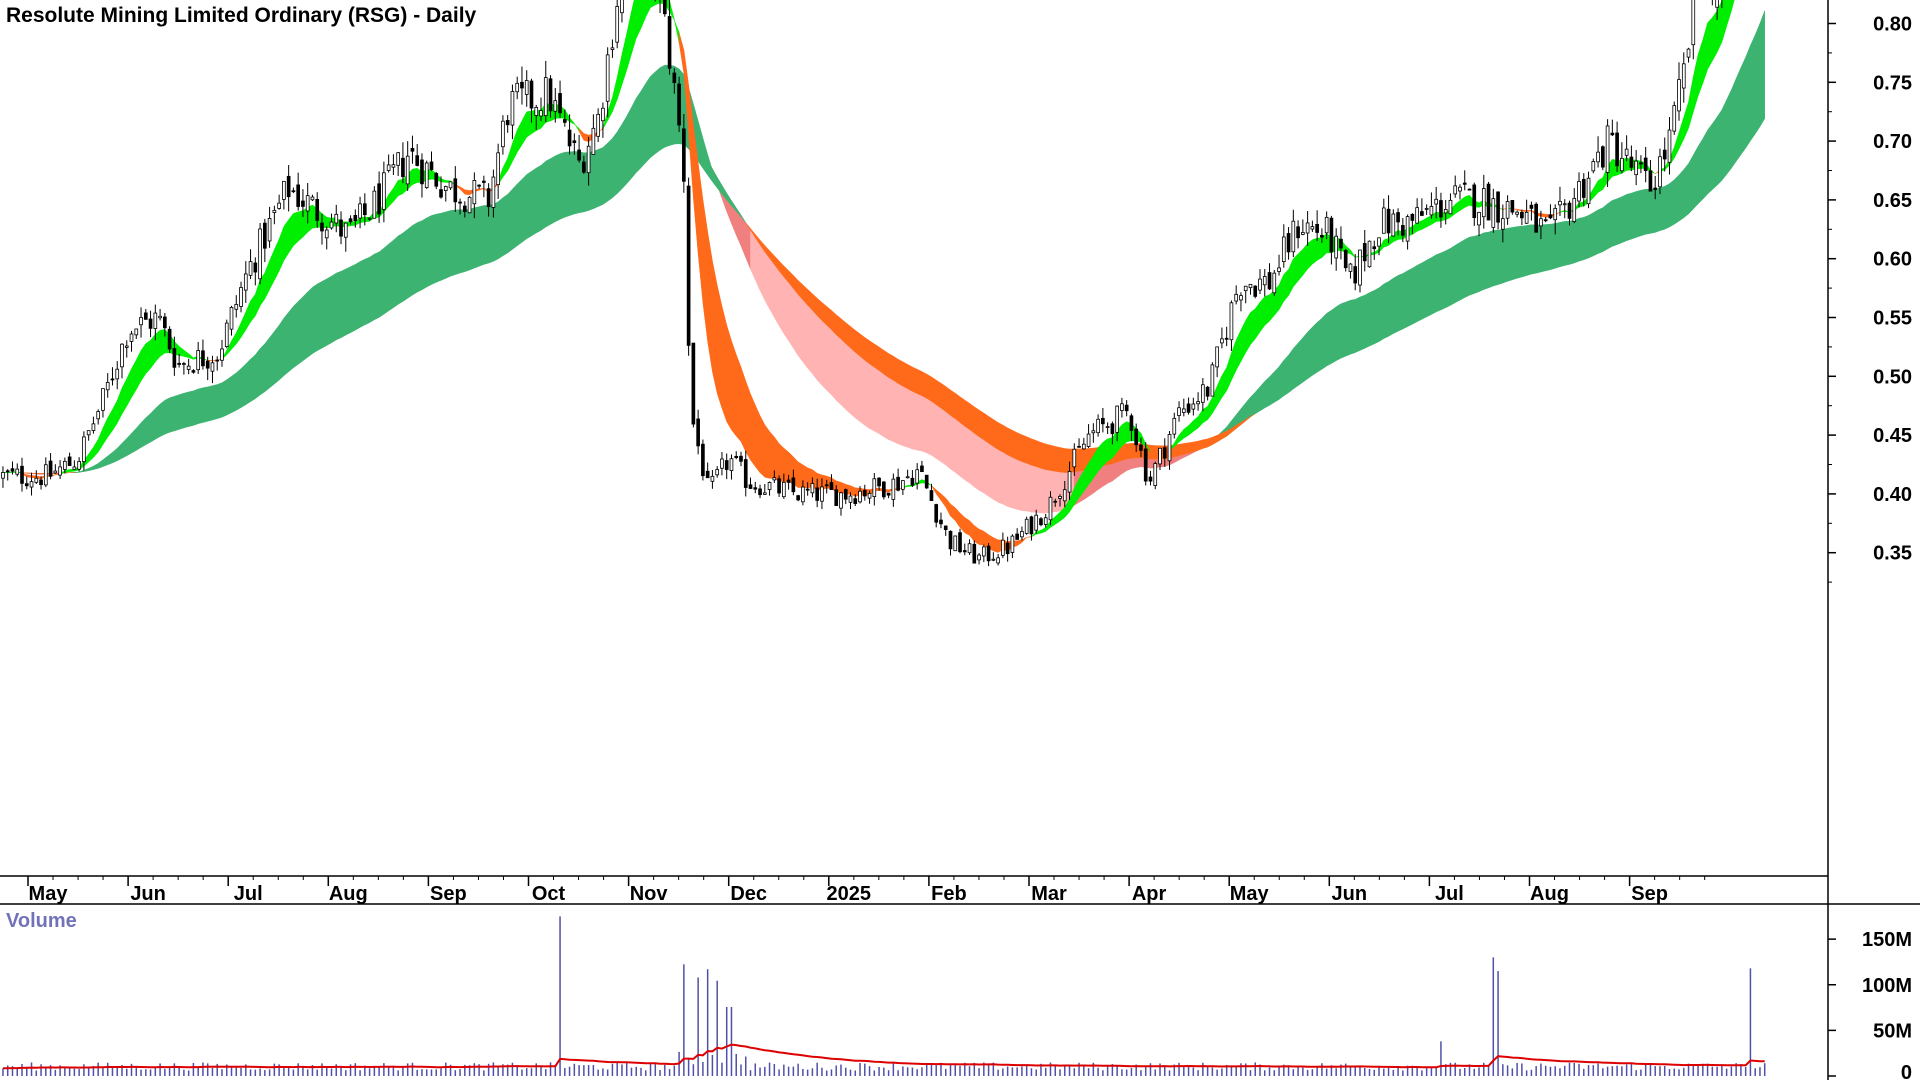 Image resolution: width=1920 pixels, height=1085 pixels. What do you see at coordinates (1149, 894) in the screenshot?
I see `time-tick-label: Apr` at bounding box center [1149, 894].